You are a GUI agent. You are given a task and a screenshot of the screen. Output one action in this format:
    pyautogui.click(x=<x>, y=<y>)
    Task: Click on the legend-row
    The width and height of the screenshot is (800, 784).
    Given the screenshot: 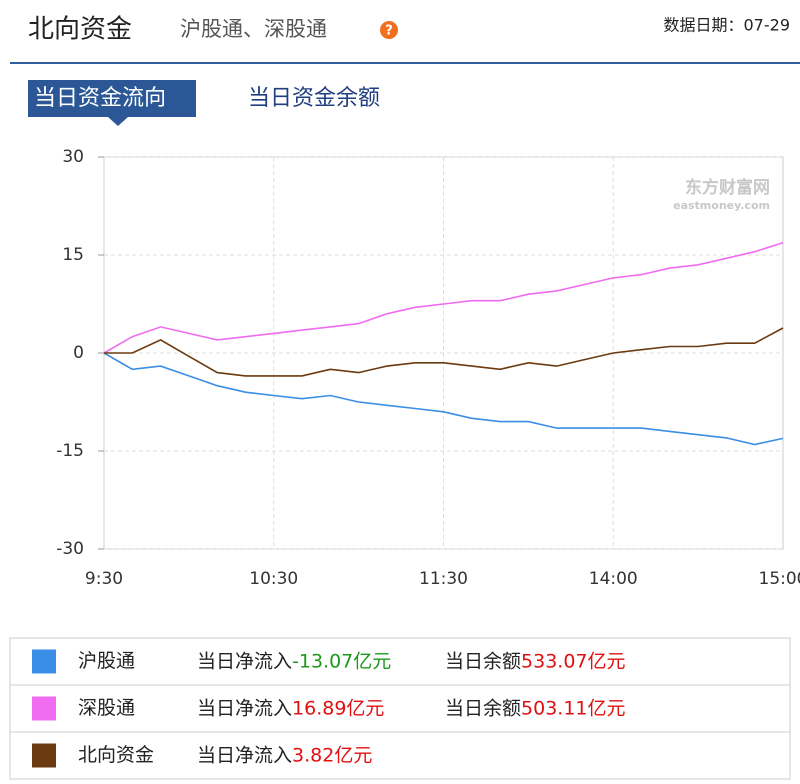 What is the action you would take?
    pyautogui.click(x=400, y=755)
    